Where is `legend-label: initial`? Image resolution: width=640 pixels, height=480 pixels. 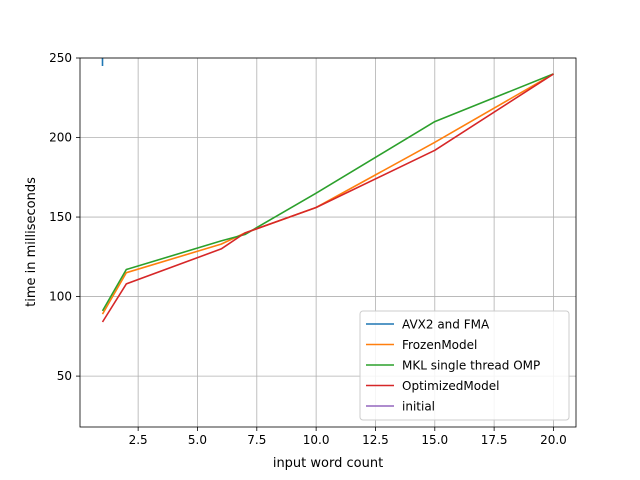
legend-label: initial is located at coordinates (418, 407).